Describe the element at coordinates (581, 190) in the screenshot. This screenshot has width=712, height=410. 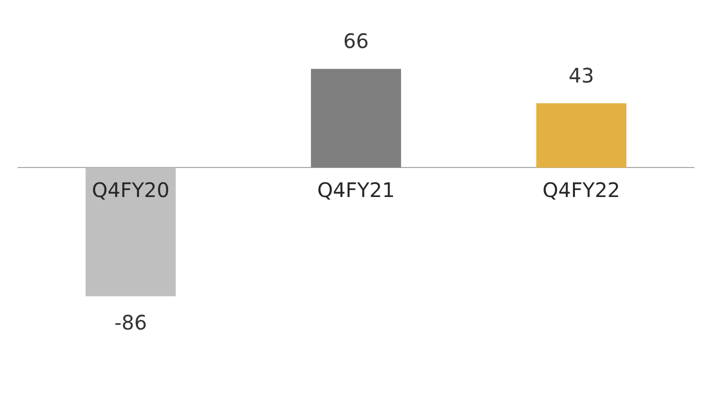
I see `x-tick-label: Q4FY22` at that location.